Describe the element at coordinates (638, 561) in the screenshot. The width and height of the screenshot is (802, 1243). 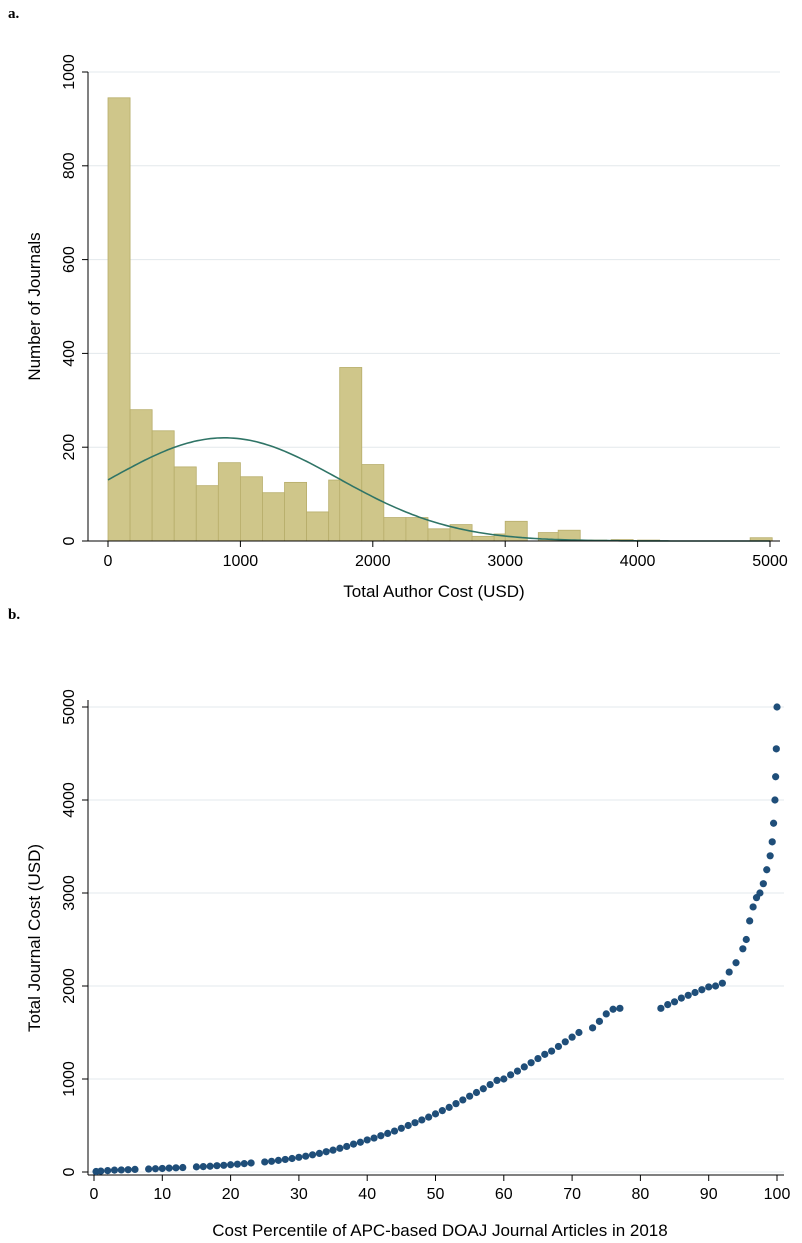
I see `x-tick-label: 4000` at that location.